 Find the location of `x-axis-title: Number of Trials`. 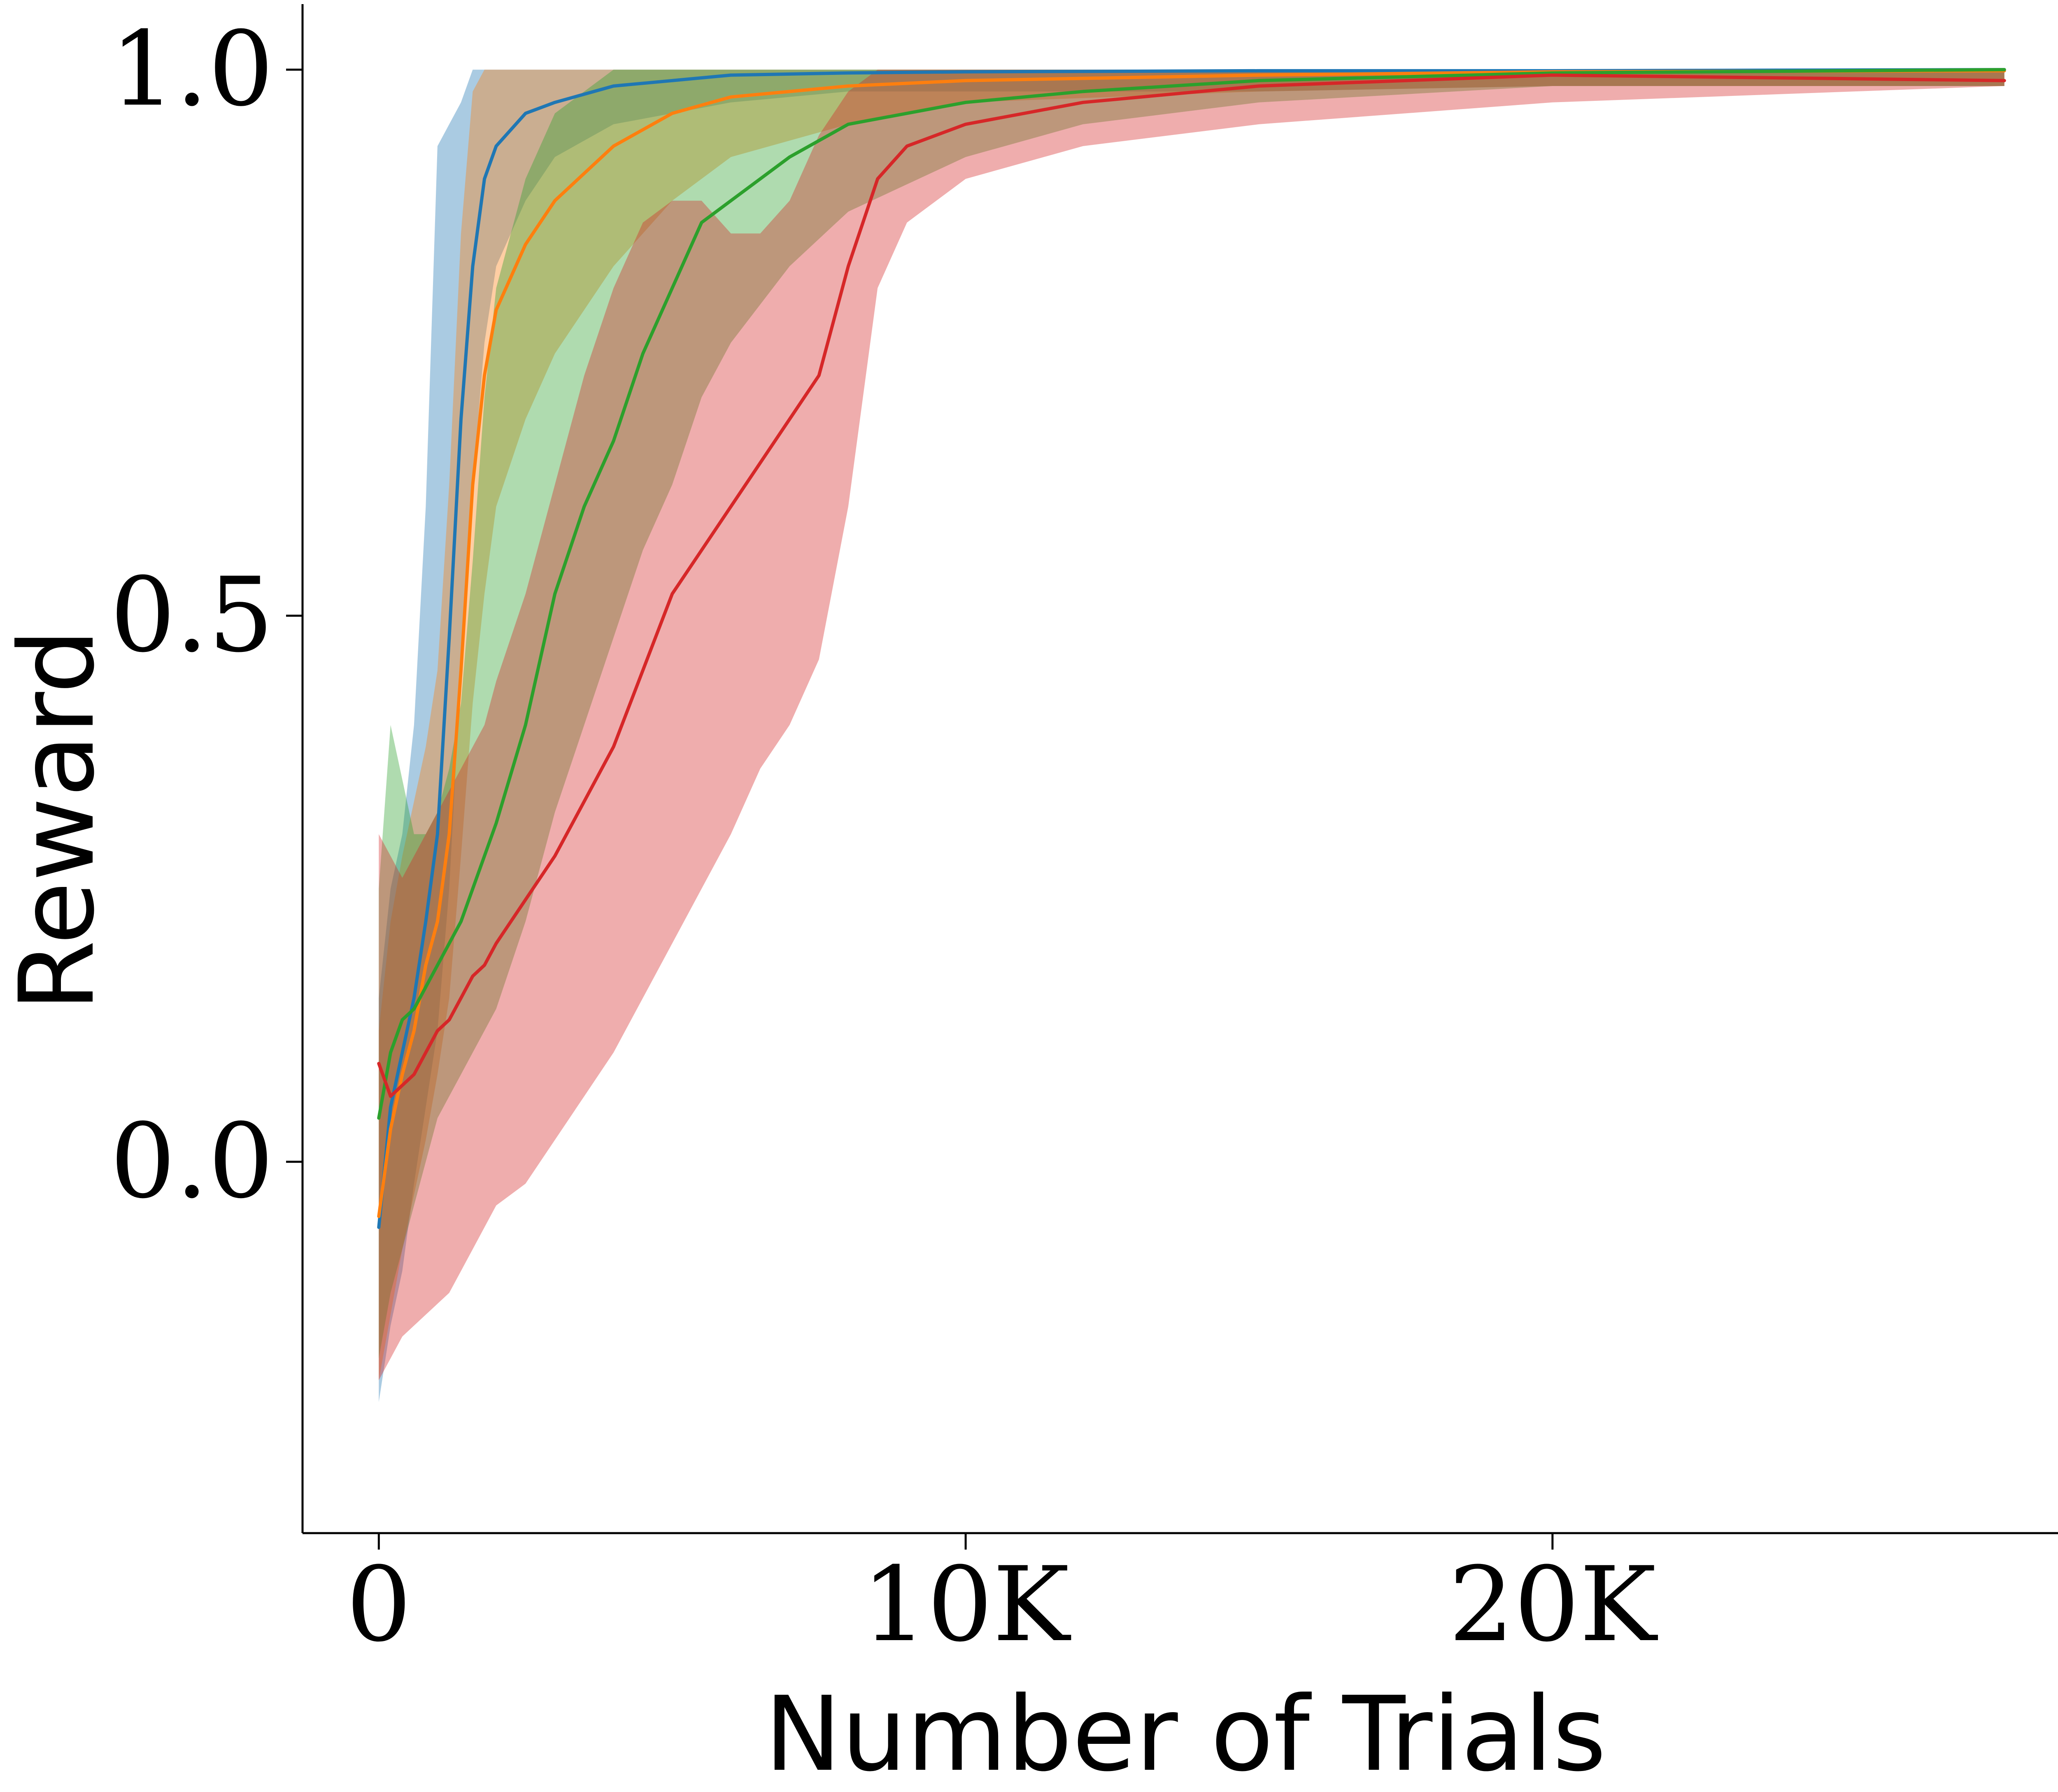

x-axis-title: Number of Trials is located at coordinates (1185, 1733).